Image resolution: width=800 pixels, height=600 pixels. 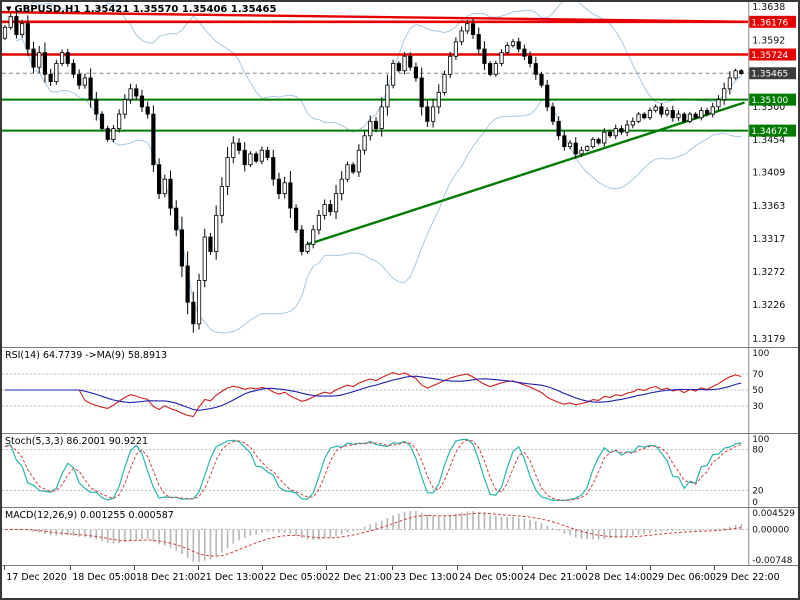 What do you see at coordinates (758, 375) in the screenshot?
I see `svg-text: 70` at bounding box center [758, 375].